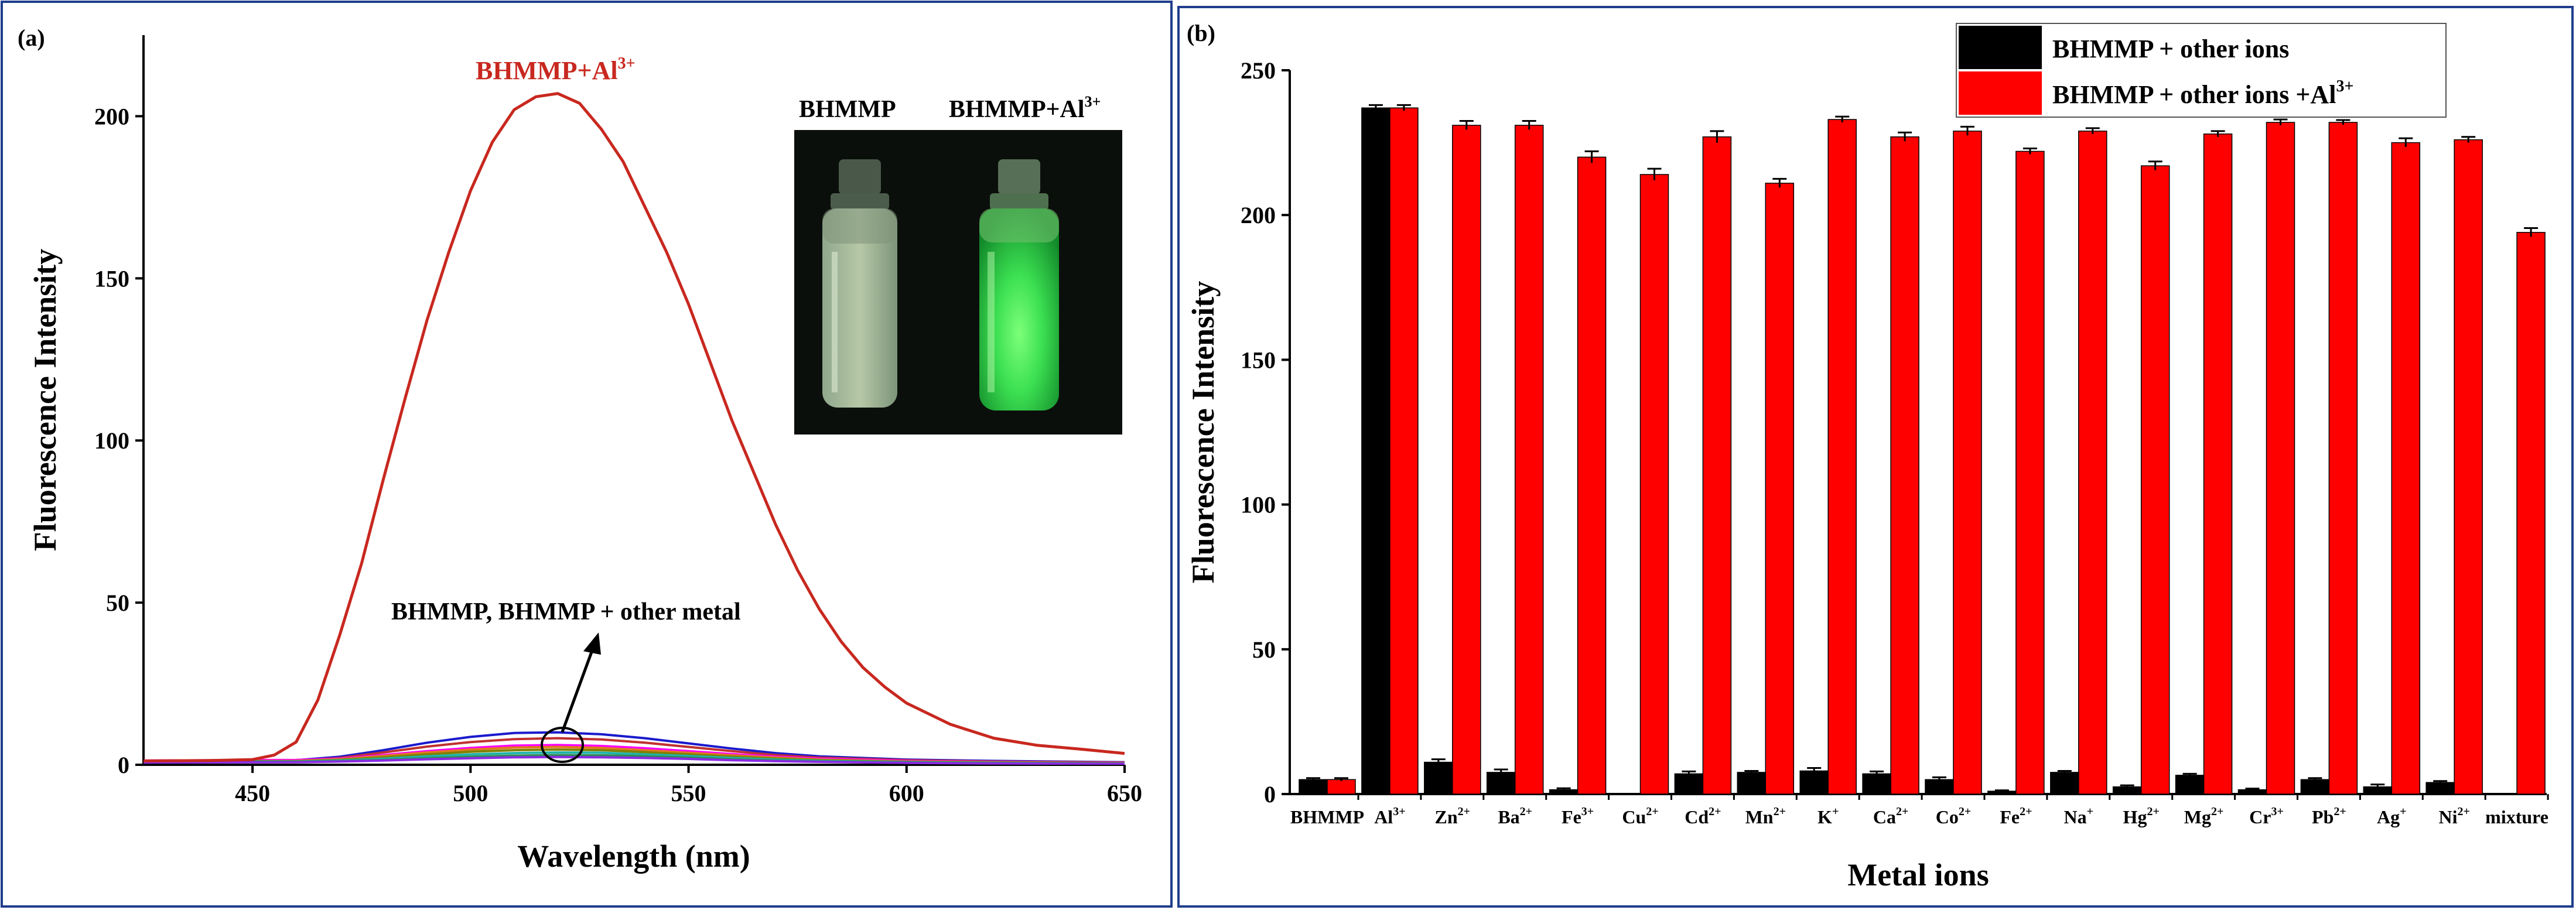  What do you see at coordinates (1891, 816) in the screenshot?
I see `category-label: Ca2+` at bounding box center [1891, 816].